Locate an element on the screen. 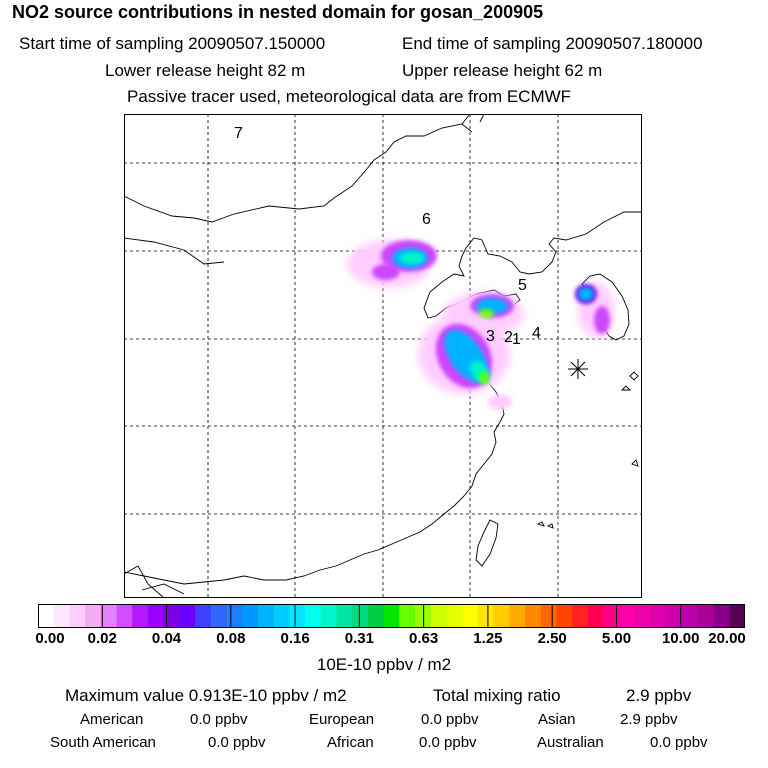 Image resolution: width=768 pixels, height=768 pixels. region-name-european: European is located at coordinates (342, 719).